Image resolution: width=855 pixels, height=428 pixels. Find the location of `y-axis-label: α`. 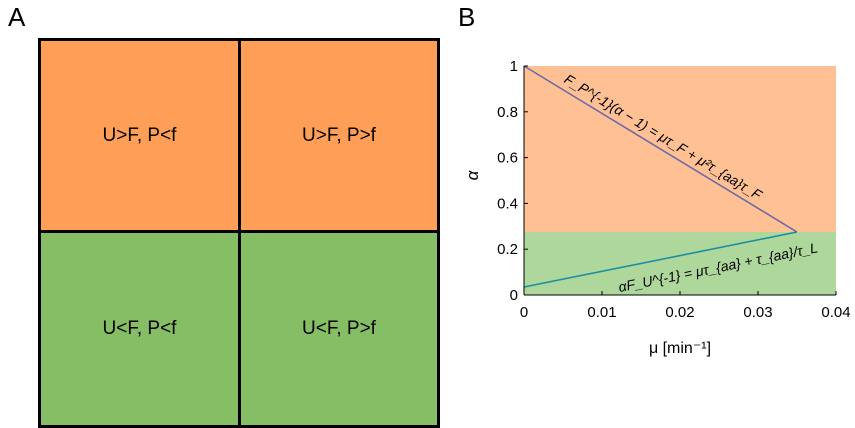

y-axis-label: α is located at coordinates (472, 174).